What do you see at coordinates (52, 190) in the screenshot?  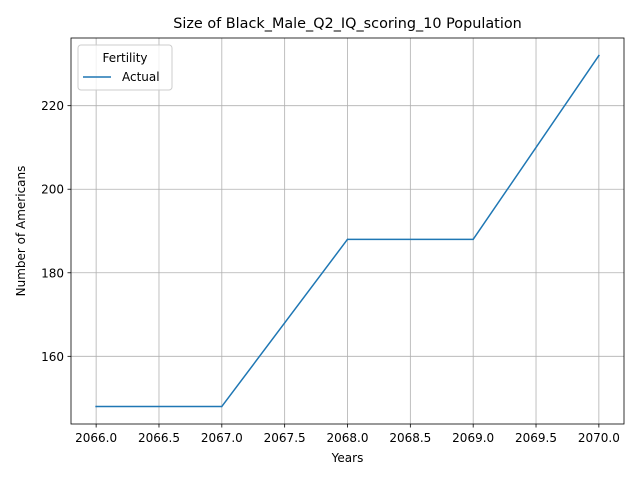 I see `y-tick-label: 200` at bounding box center [52, 190].